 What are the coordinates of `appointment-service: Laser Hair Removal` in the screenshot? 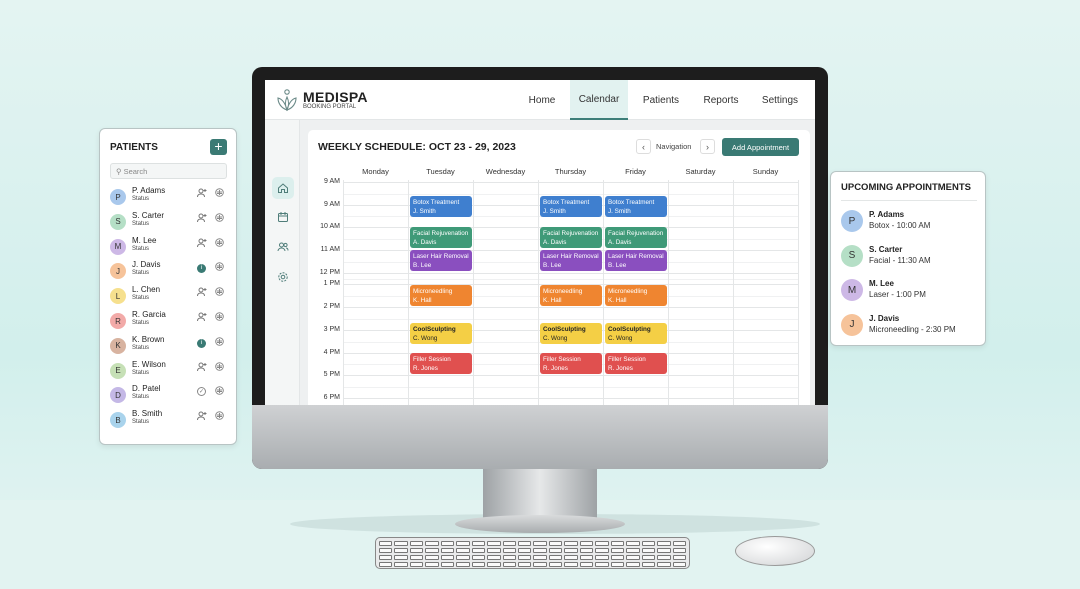 It's located at (636, 256).